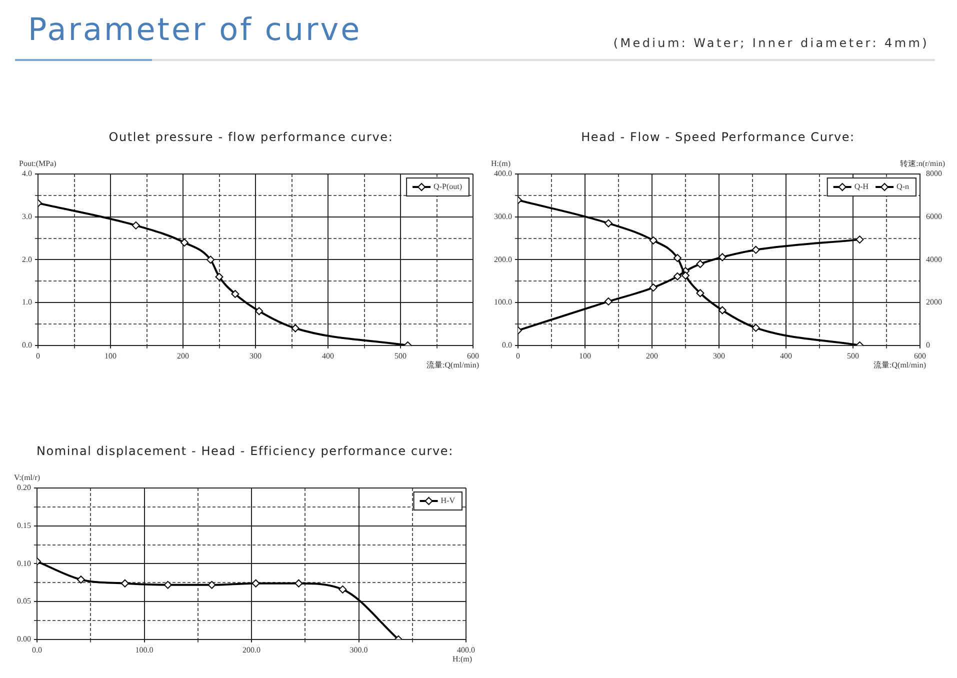 This screenshot has width=957, height=678. Describe the element at coordinates (27, 173) in the screenshot. I see `y-tick-label: 4.0` at that location.